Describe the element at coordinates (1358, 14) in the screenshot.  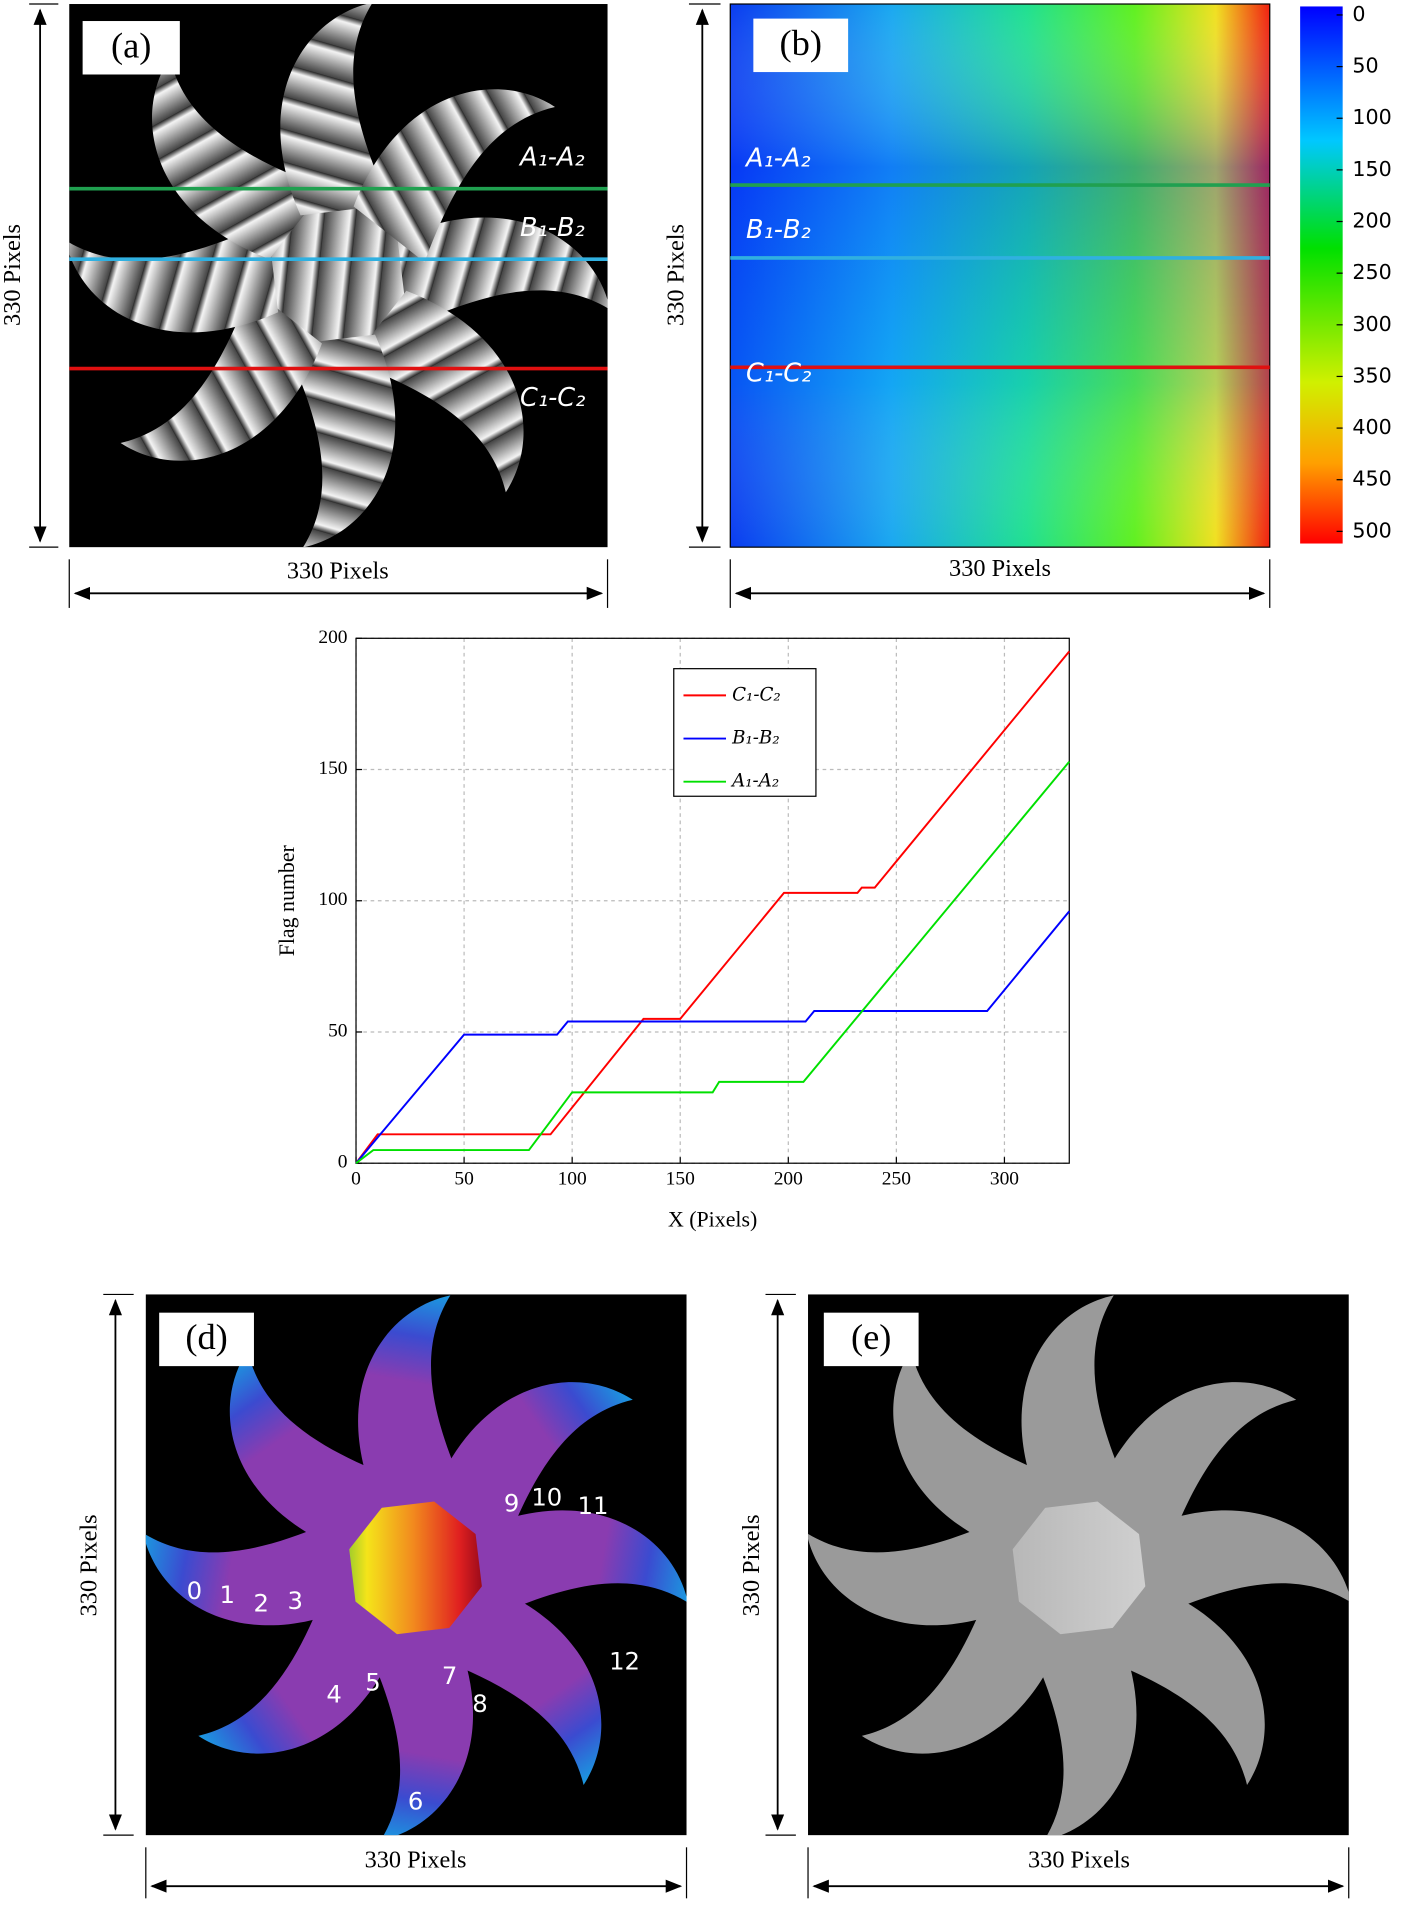
I see `colorbar-tick-label: 0` at that location.